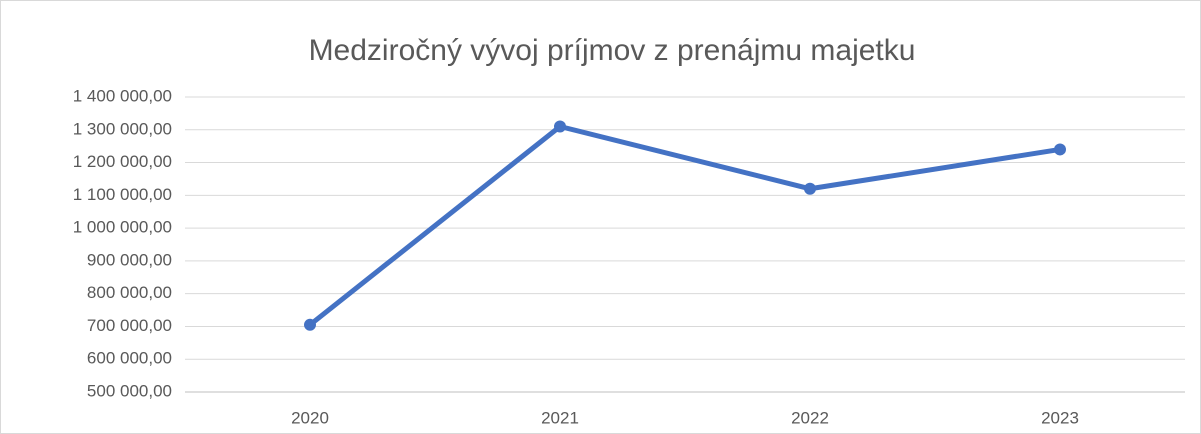 This screenshot has width=1201, height=434. Describe the element at coordinates (1060, 417) in the screenshot. I see `x-tick-label: 2023` at that location.